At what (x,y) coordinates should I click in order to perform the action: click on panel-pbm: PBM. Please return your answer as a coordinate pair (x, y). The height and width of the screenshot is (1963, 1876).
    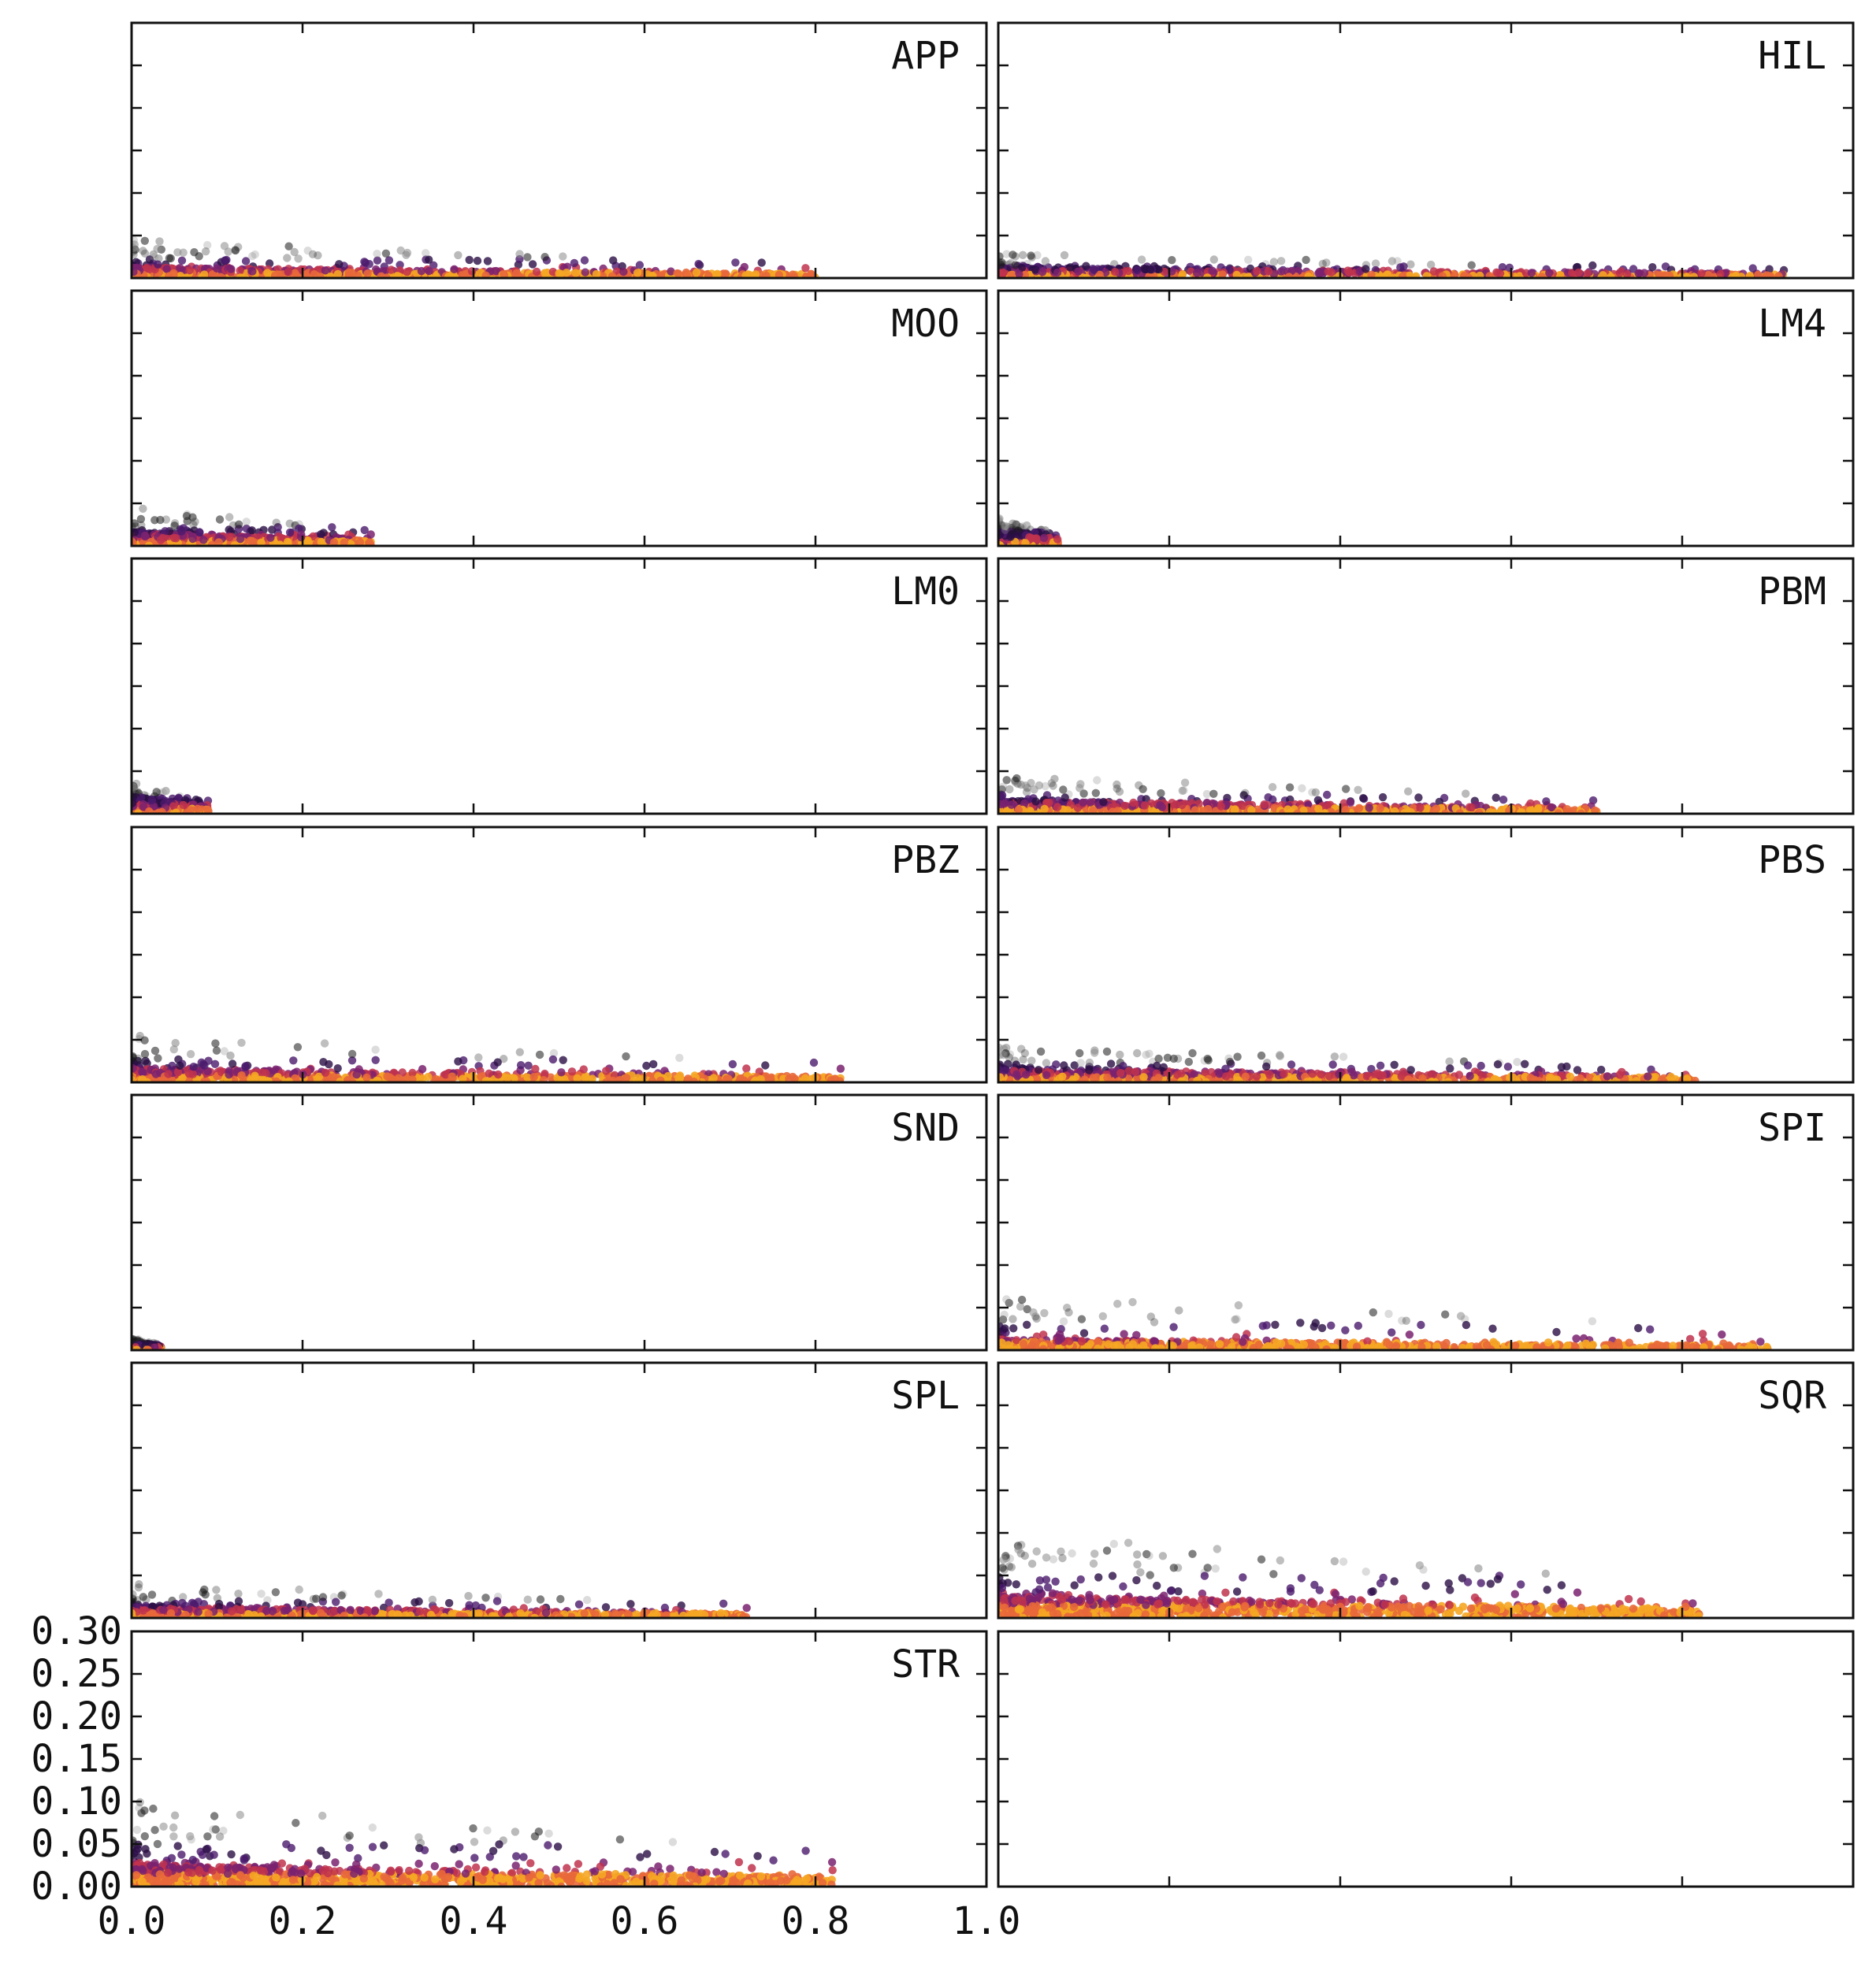
    Looking at the image, I should click on (1423, 688).